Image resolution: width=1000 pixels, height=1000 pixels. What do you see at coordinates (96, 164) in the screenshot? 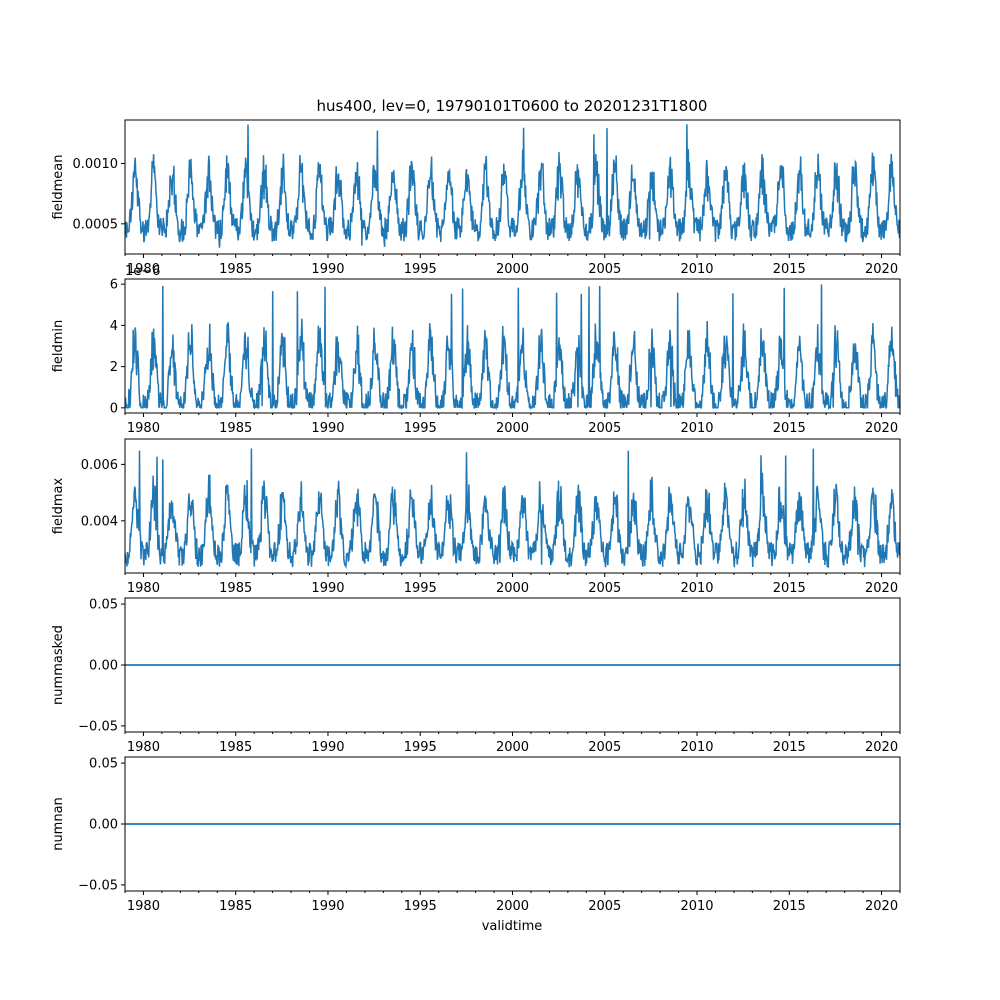
I see `y-tick-label: 0.0010` at bounding box center [96, 164].